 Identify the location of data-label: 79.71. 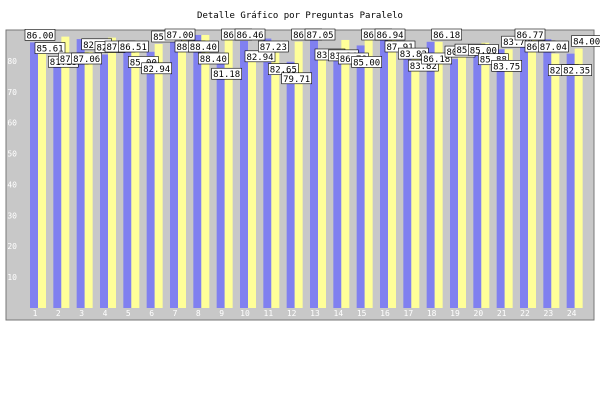
(296, 80).